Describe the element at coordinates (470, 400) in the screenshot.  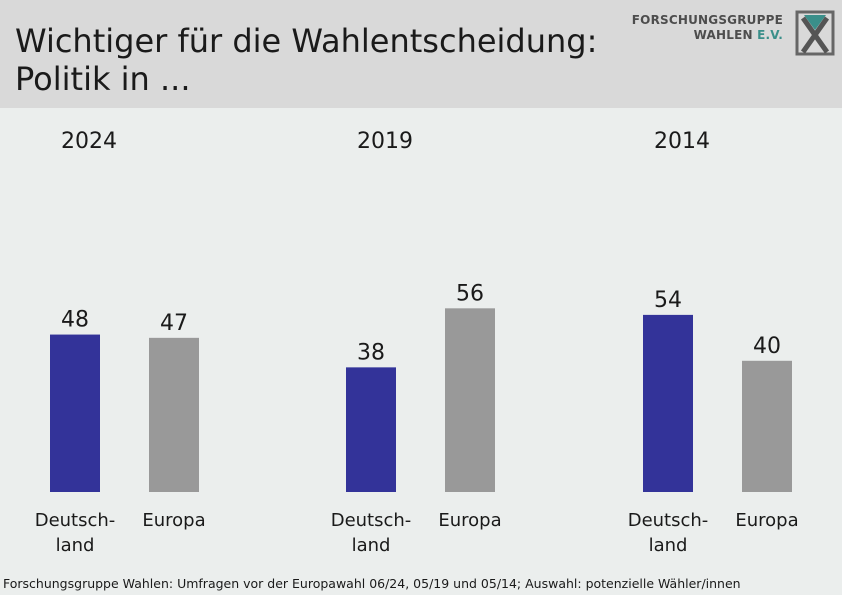
I see `bar-2019-europa` at that location.